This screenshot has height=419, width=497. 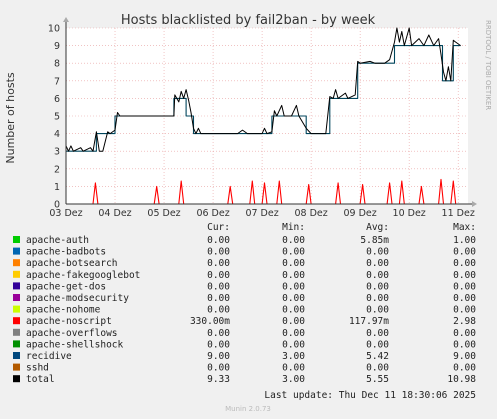 I want to click on y-tick-label: 10, so click(x=54, y=29).